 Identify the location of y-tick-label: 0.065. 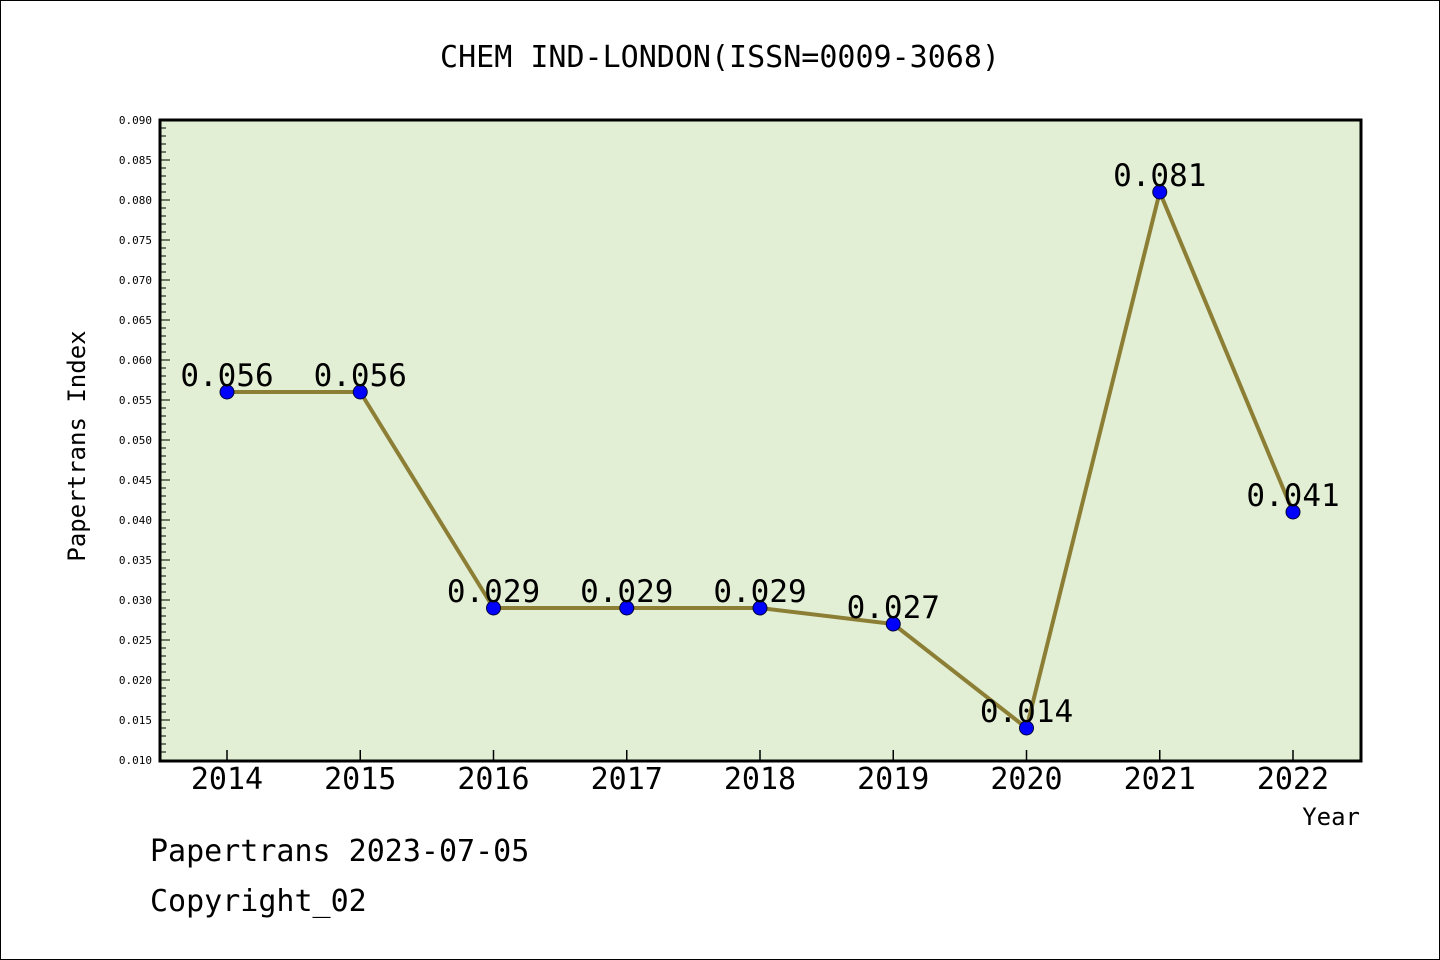
(135, 320).